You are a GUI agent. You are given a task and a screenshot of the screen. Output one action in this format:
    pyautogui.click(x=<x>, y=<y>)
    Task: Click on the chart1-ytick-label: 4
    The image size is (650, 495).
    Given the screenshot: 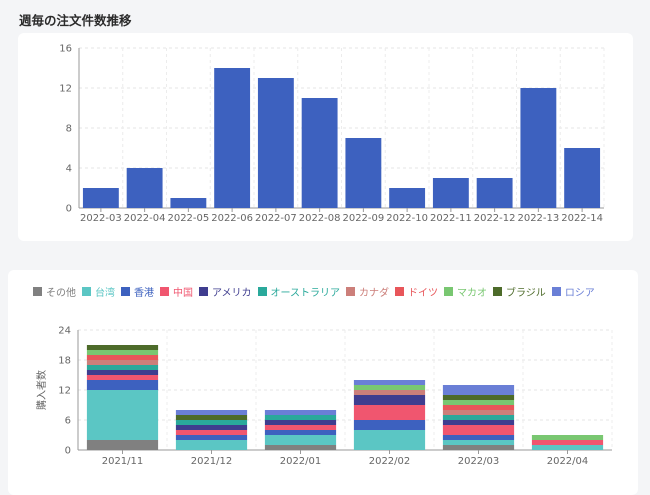 What is the action you would take?
    pyautogui.click(x=69, y=169)
    